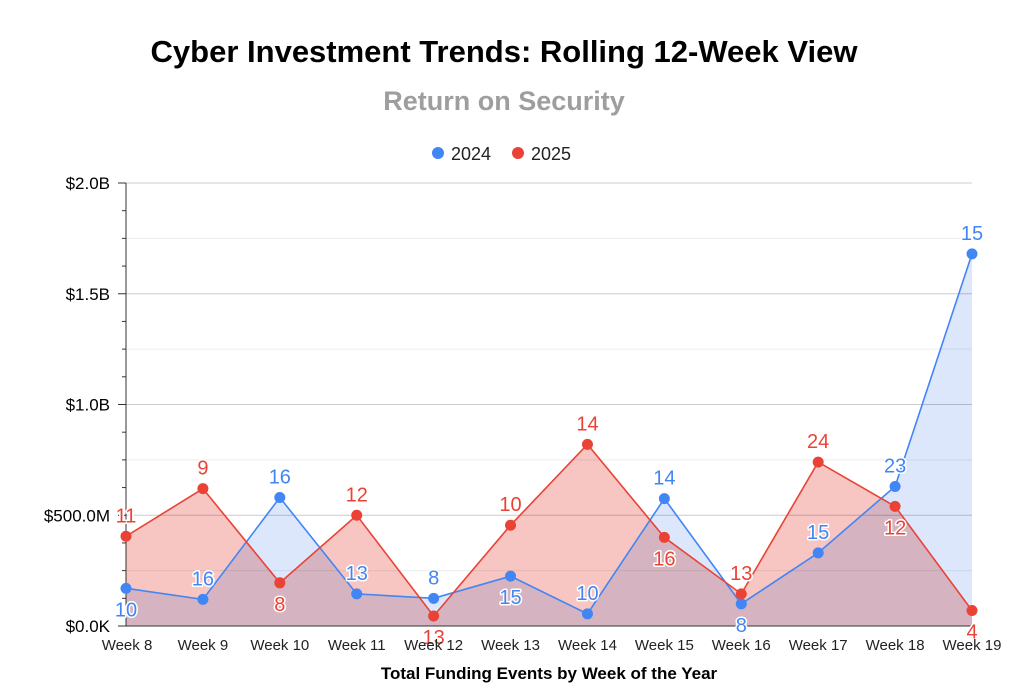 This screenshot has width=1009, height=699. I want to click on data-label-2025: 11, so click(126, 516).